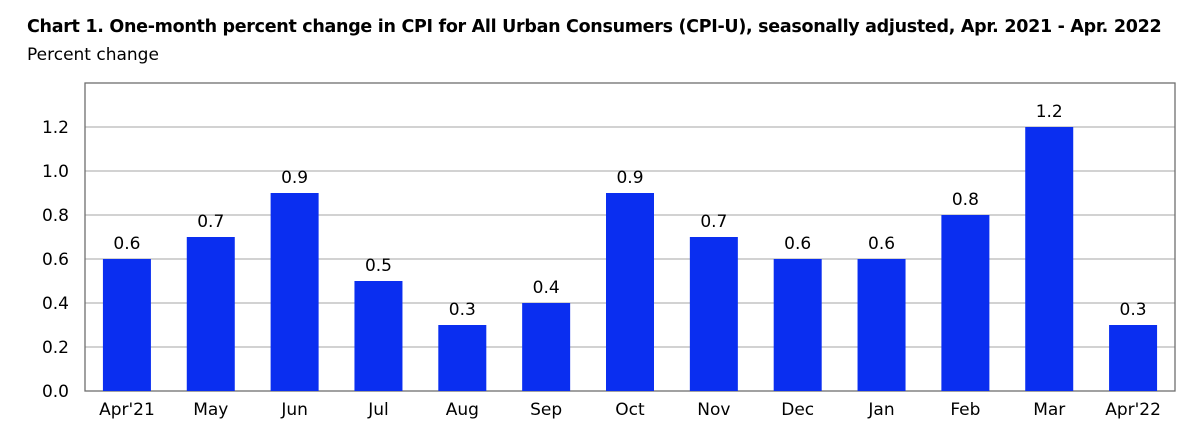 Image resolution: width=1200 pixels, height=431 pixels. What do you see at coordinates (462, 410) in the screenshot?
I see `x-tick-label: Aug` at bounding box center [462, 410].